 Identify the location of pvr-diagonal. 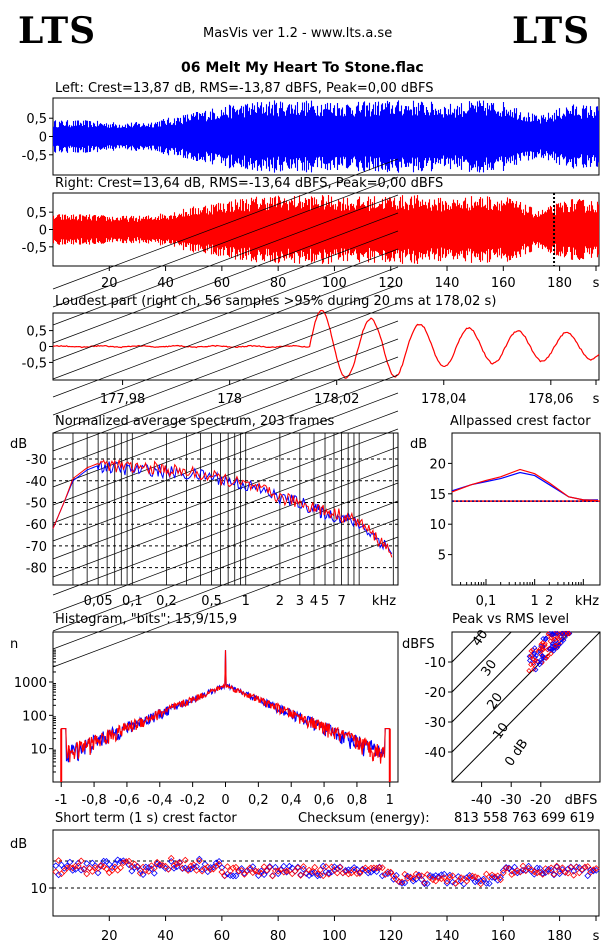
(526, 707).